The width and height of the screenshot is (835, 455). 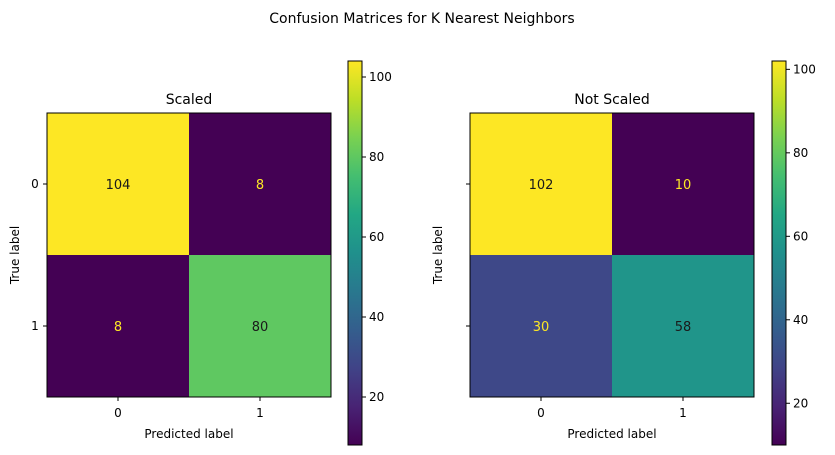 I want to click on cell-value-label: 102, so click(x=541, y=185).